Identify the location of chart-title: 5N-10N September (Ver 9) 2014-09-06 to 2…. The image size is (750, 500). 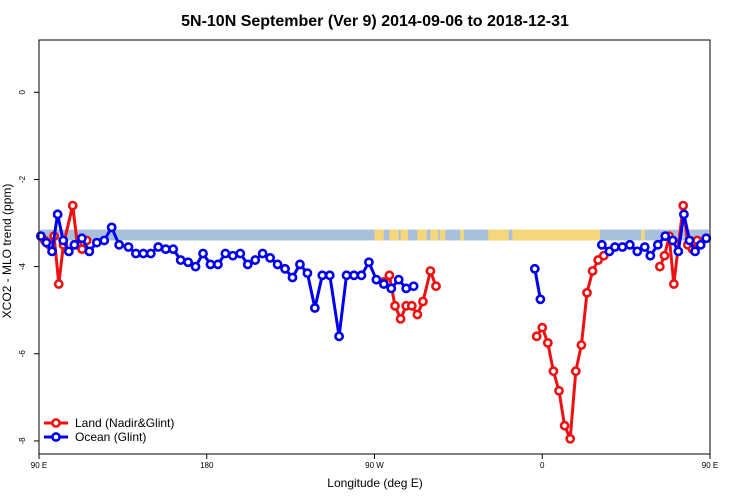
(375, 21).